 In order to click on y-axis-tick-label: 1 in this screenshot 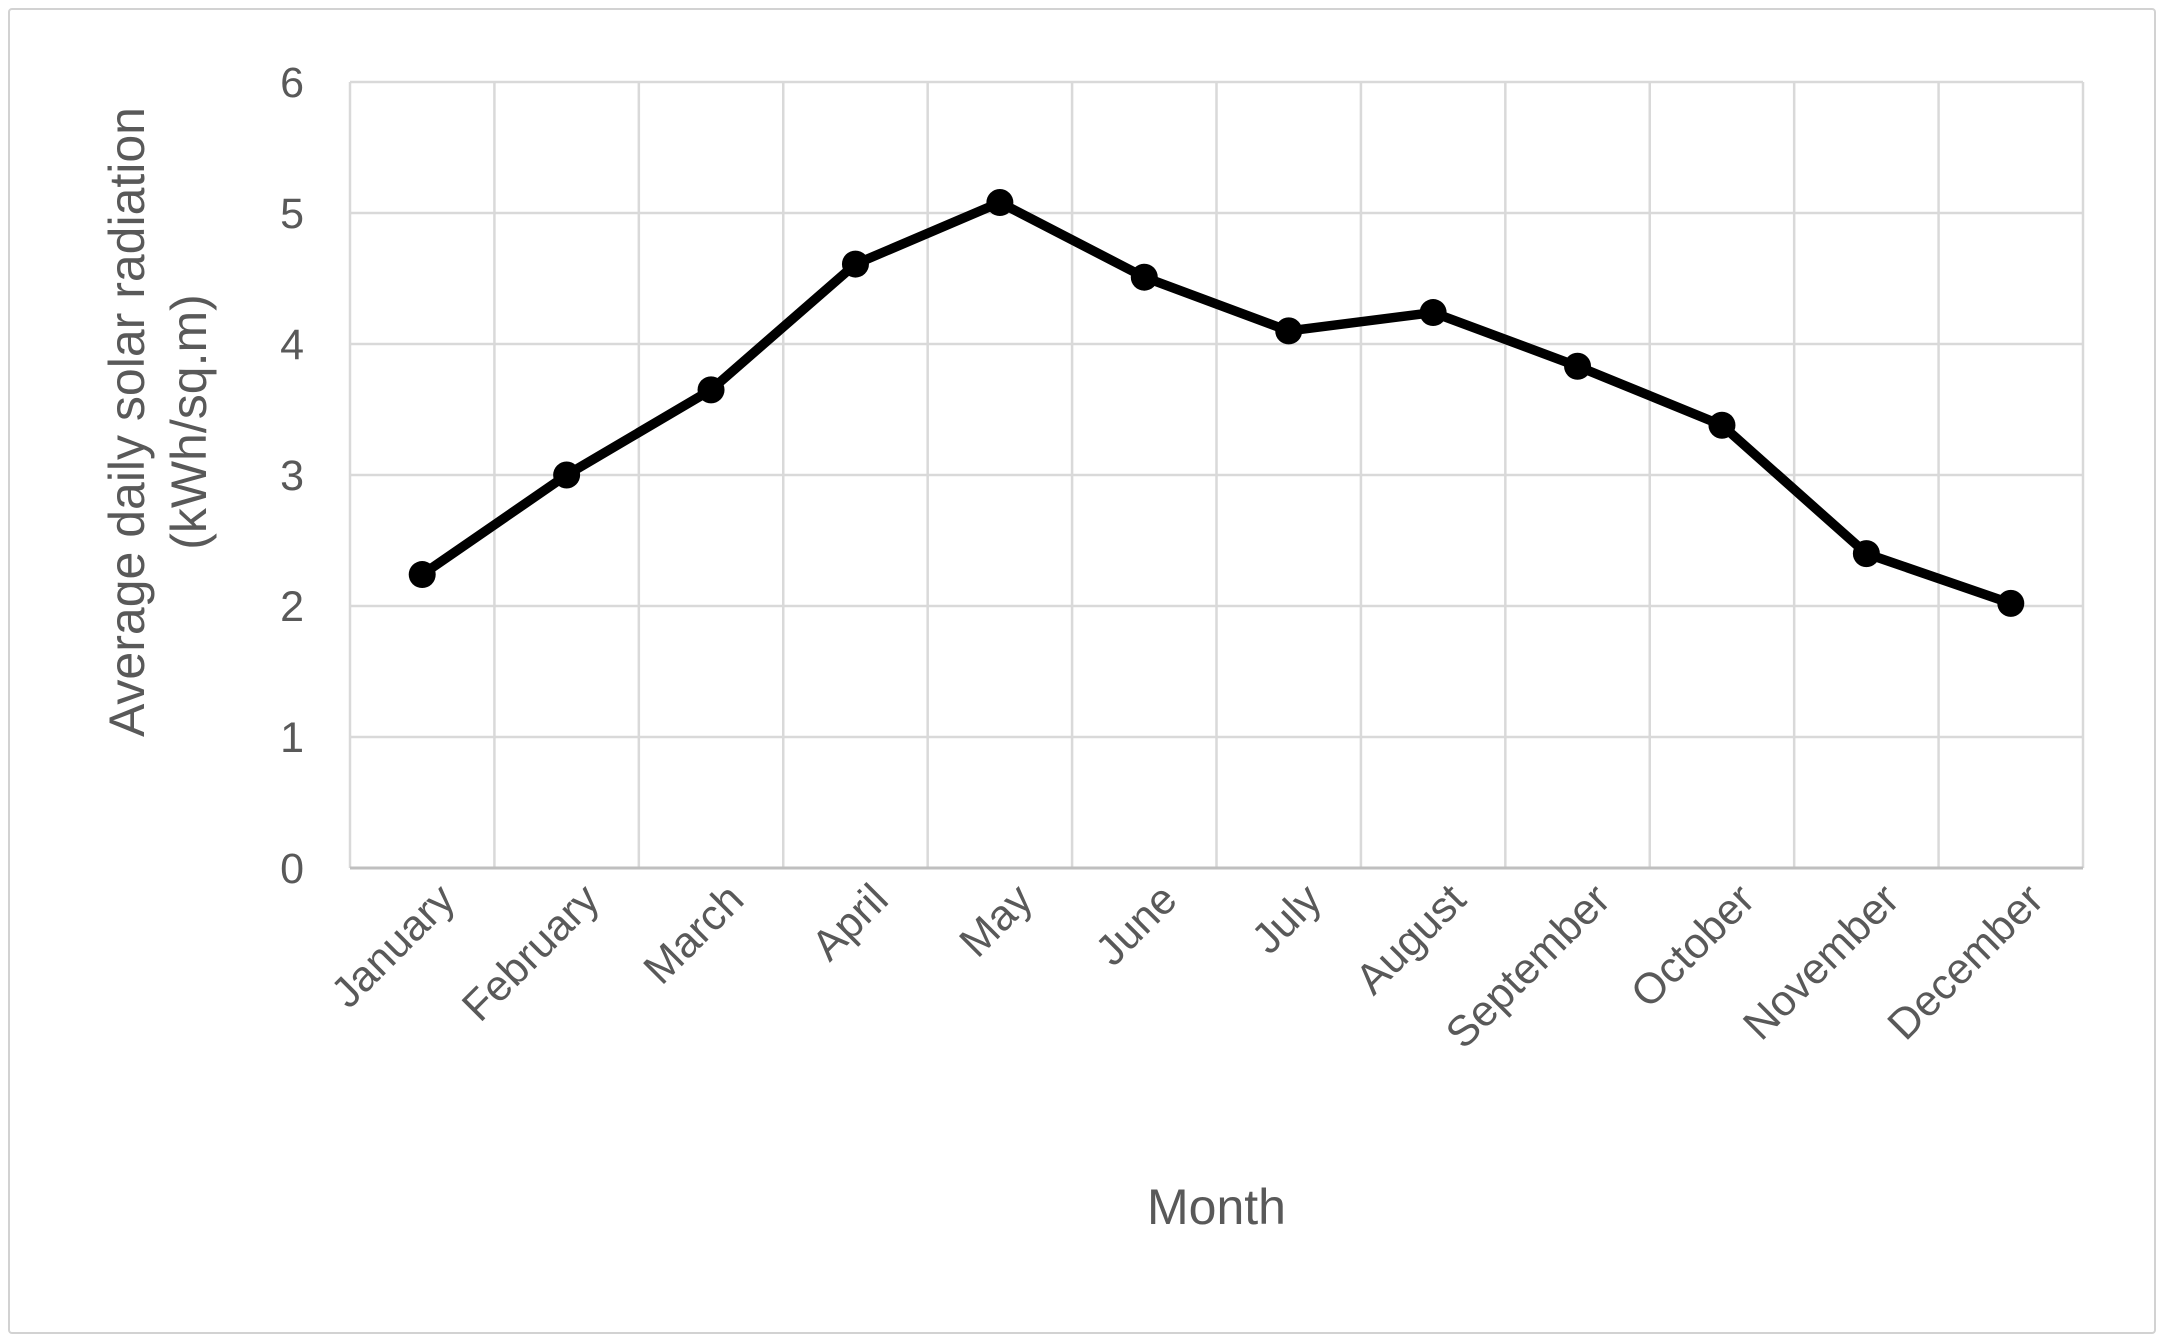, I will do `click(292, 738)`.